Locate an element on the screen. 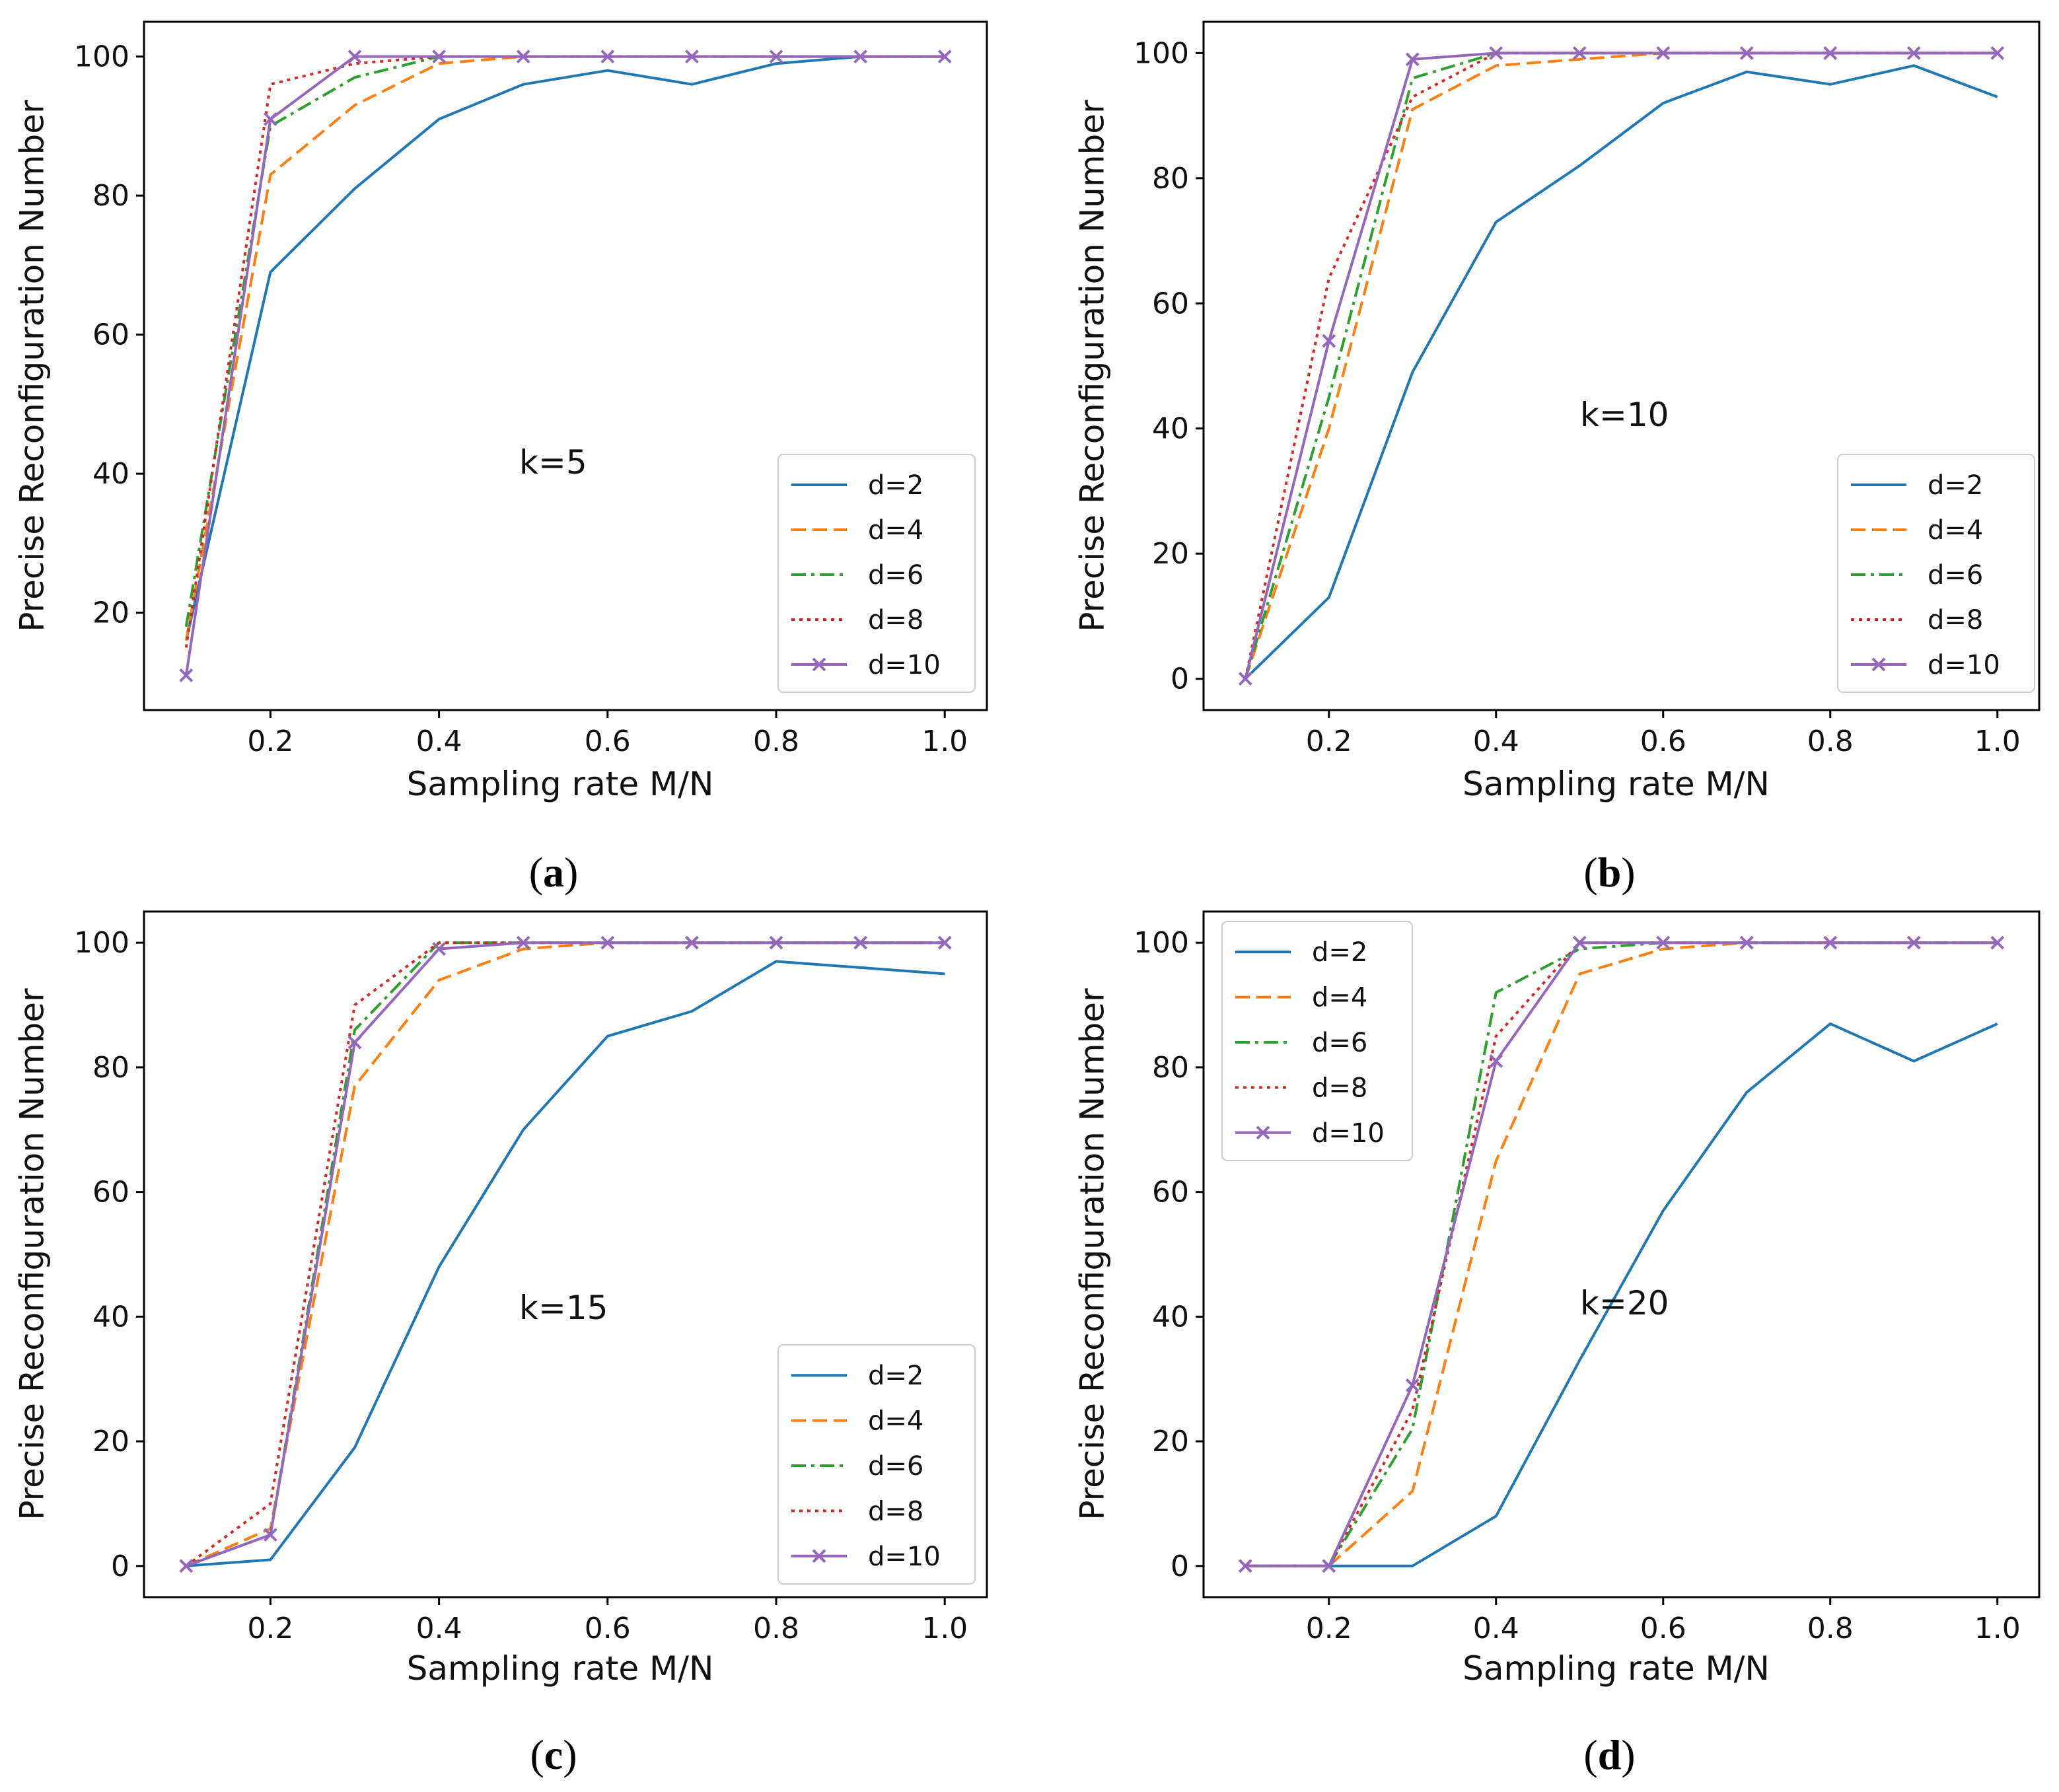  y-tick-label: 0 is located at coordinates (120, 1566).